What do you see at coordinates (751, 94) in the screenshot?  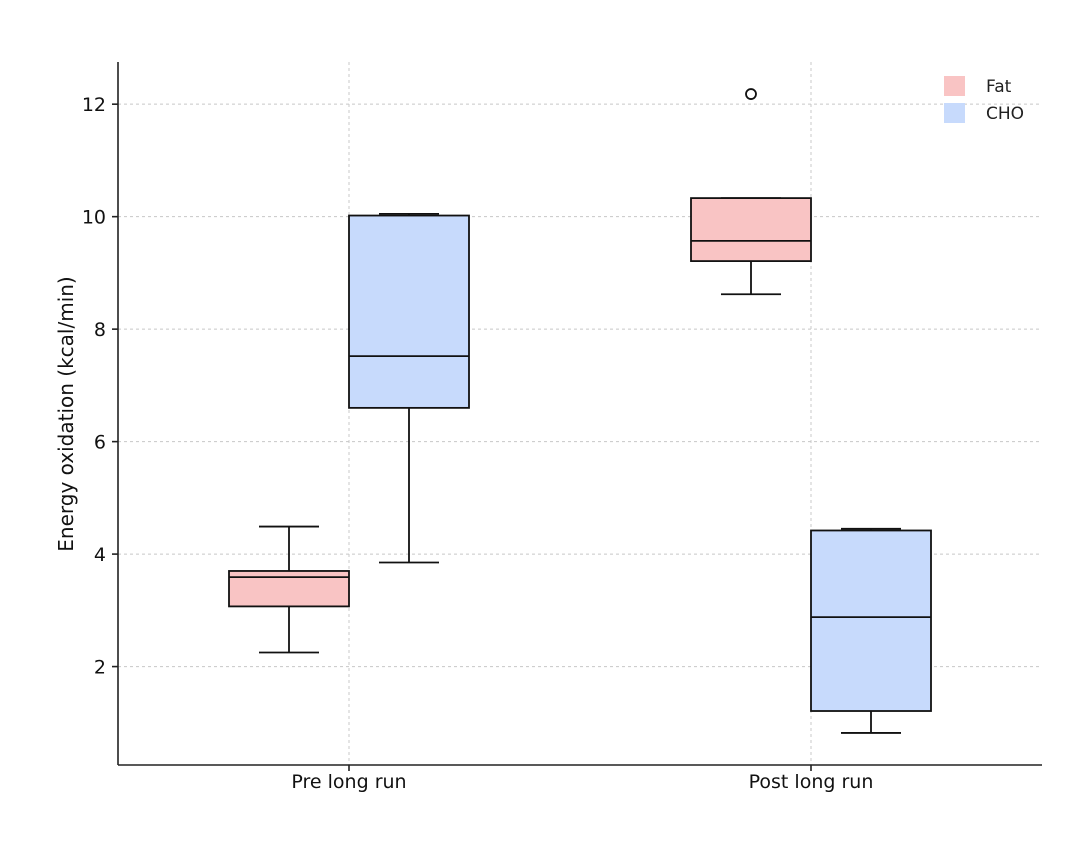 I see `outlier-point` at bounding box center [751, 94].